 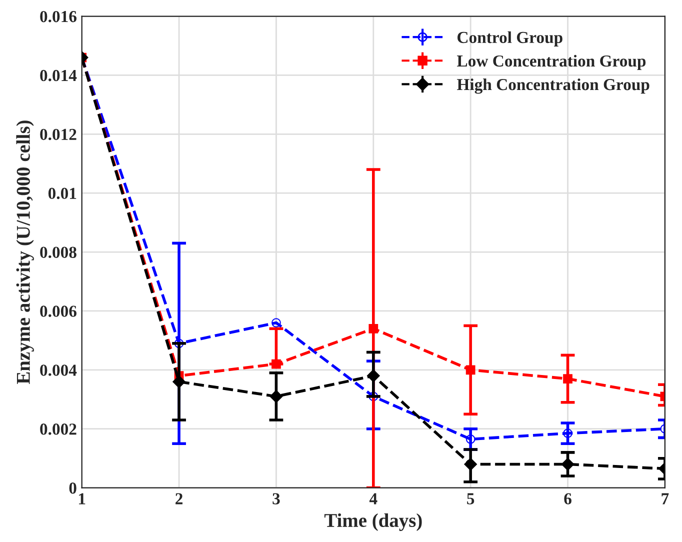 What do you see at coordinates (373, 498) in the screenshot?
I see `x-tick-label: 4` at bounding box center [373, 498].